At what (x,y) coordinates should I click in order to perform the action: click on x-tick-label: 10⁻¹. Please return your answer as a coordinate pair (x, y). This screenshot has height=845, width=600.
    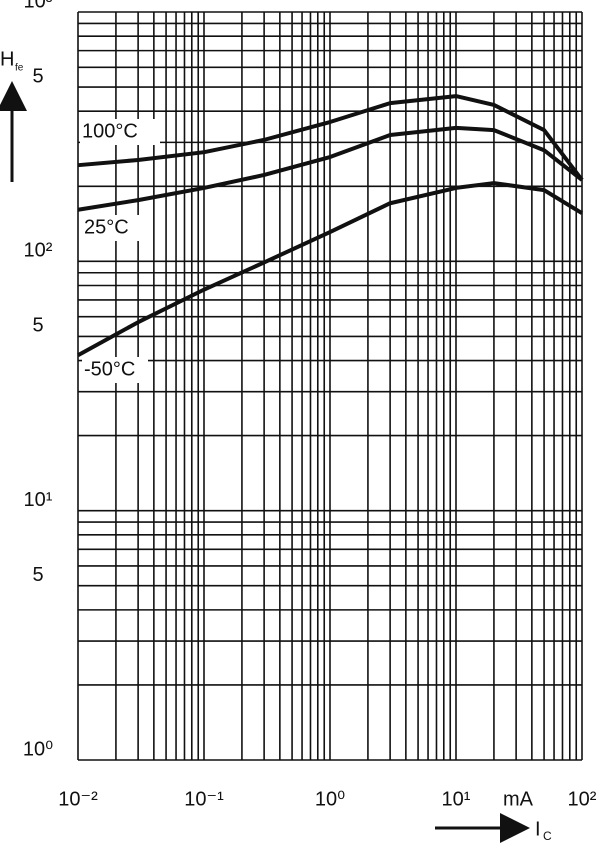
    Looking at the image, I should click on (204, 799).